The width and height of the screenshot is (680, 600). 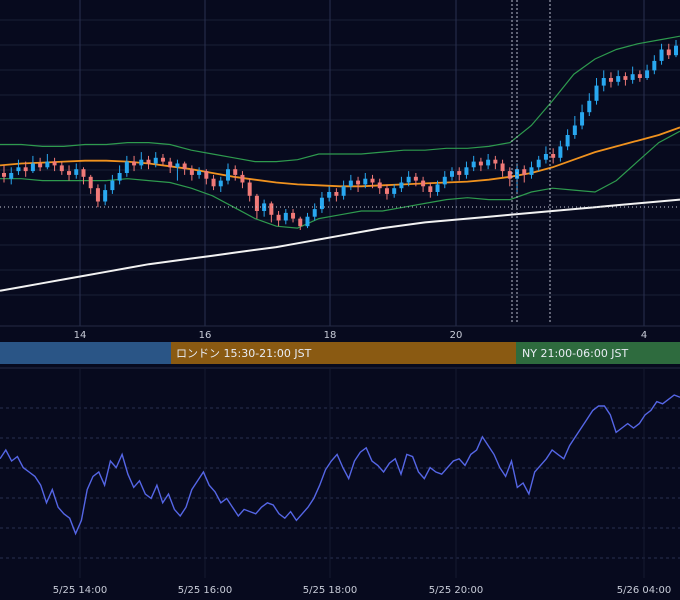 I want to click on upper-tick-label: 14, so click(x=80, y=335).